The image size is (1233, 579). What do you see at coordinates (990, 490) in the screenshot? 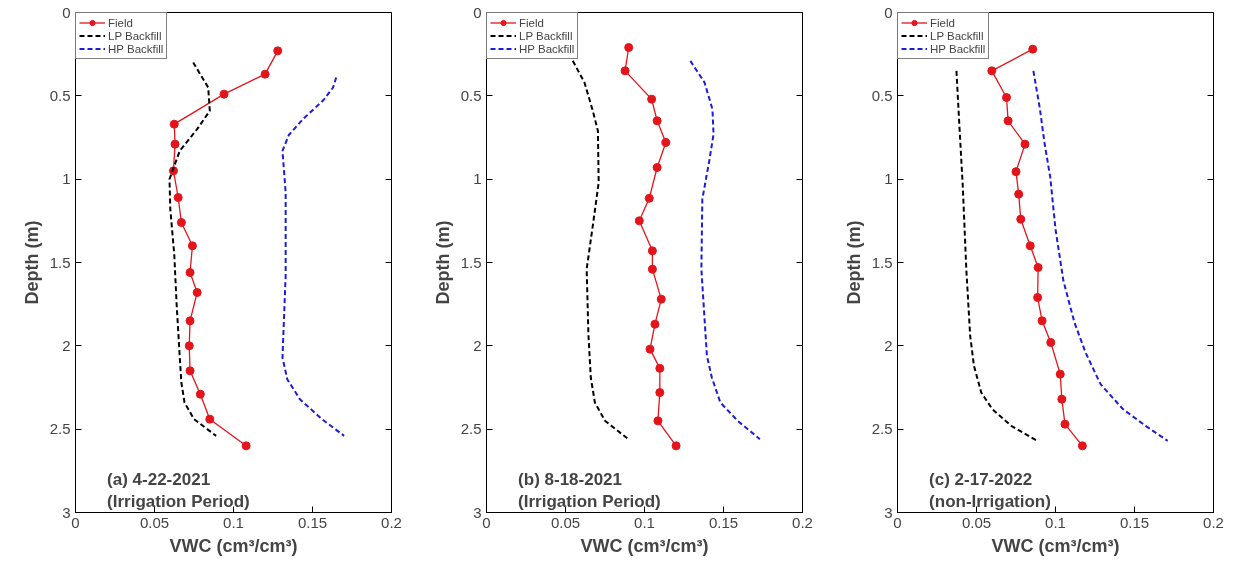
I see `annotation: (c) 2-17-2022 (non-Irrigation)` at bounding box center [990, 490].